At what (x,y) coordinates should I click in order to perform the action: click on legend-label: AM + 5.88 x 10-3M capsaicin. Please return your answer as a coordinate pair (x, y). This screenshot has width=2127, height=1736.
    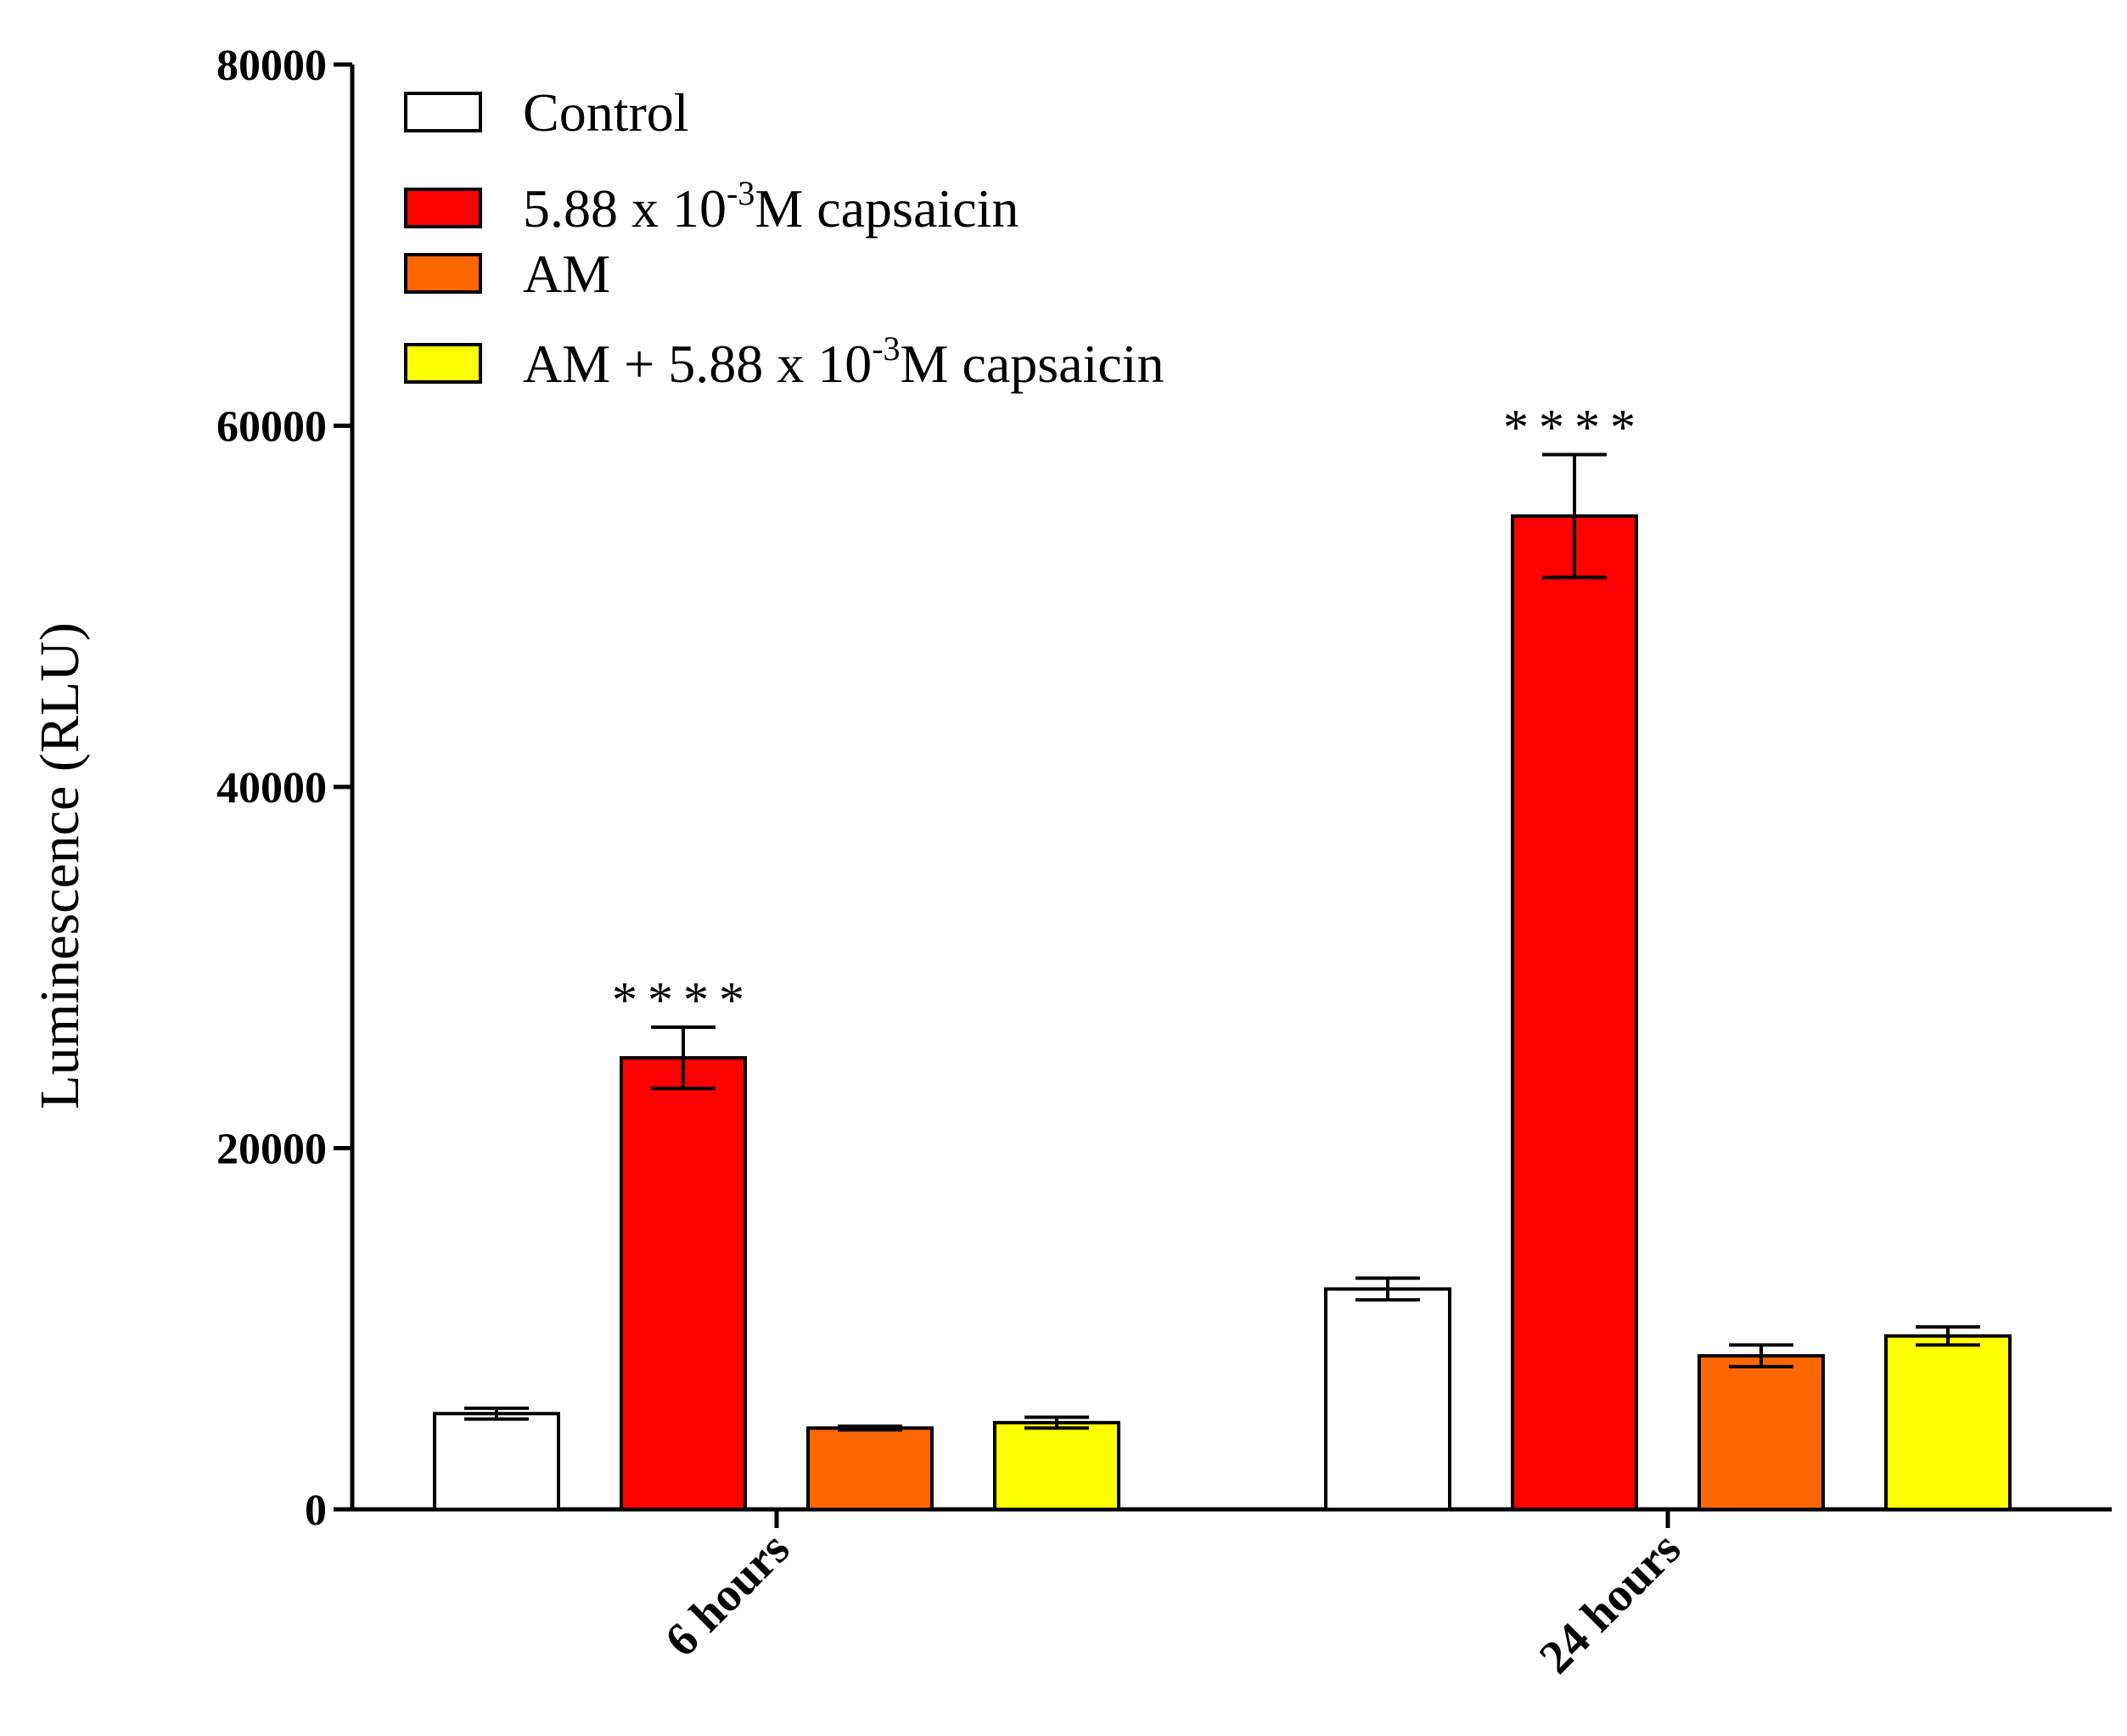
    Looking at the image, I should click on (844, 361).